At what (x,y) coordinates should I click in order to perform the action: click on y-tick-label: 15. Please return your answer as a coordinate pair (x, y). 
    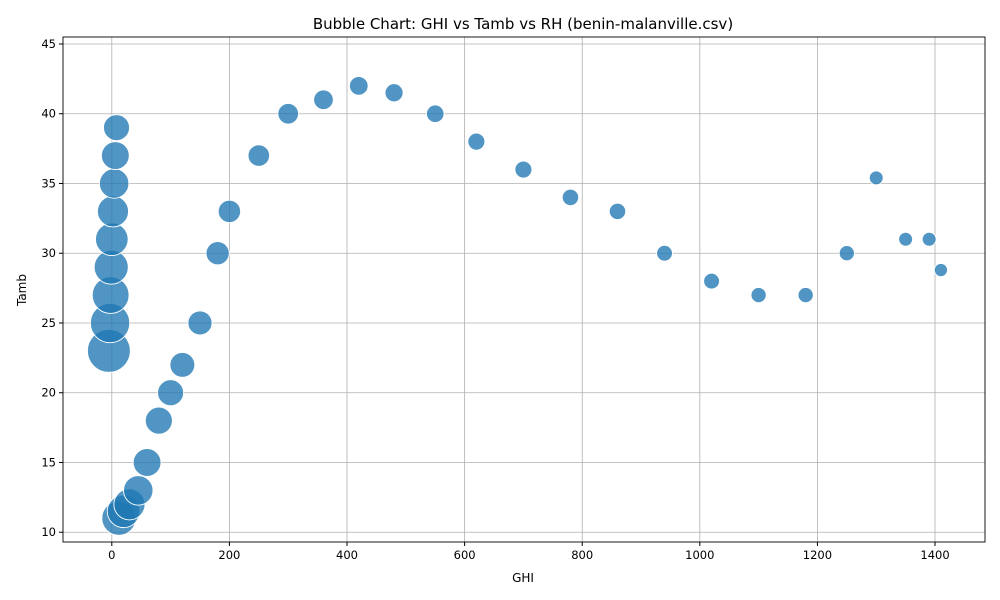
    Looking at the image, I should click on (48, 462).